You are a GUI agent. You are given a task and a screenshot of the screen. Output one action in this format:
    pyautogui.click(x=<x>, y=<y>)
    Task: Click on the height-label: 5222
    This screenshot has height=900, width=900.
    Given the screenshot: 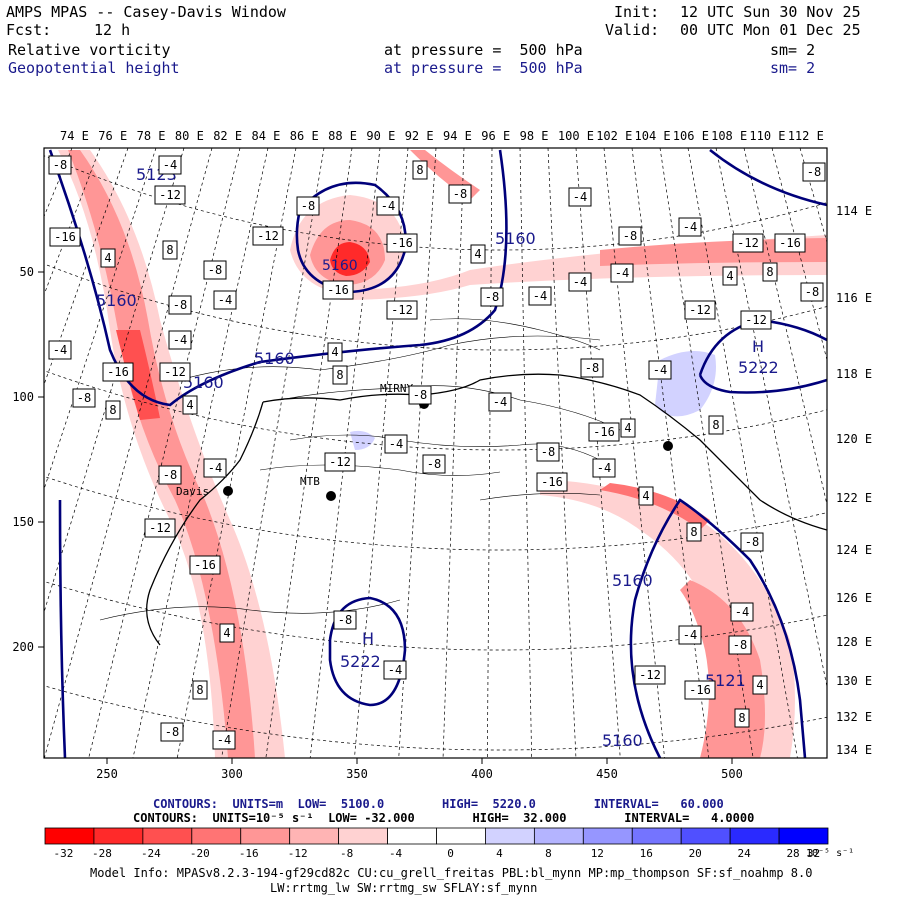 What is the action you would take?
    pyautogui.click(x=758, y=367)
    